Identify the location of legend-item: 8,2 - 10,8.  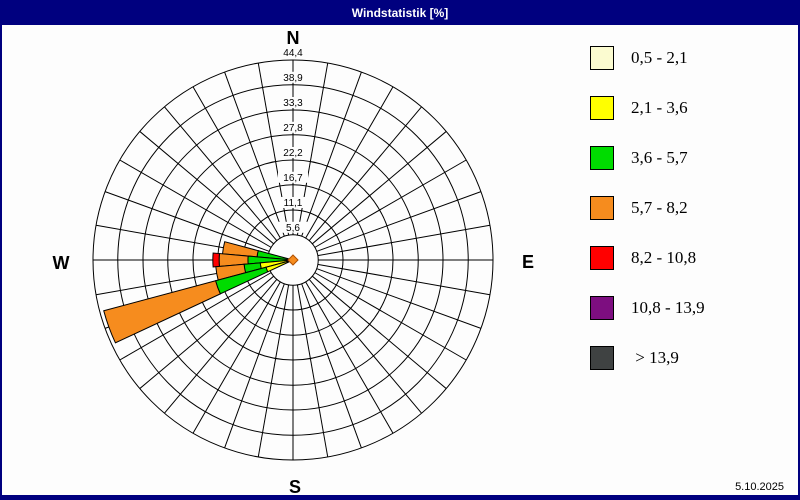
(690, 258).